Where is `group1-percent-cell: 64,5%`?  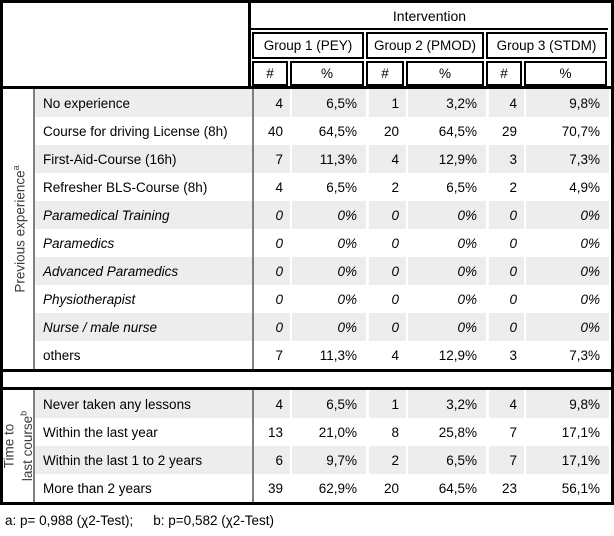 group1-percent-cell: 64,5% is located at coordinates (328, 131).